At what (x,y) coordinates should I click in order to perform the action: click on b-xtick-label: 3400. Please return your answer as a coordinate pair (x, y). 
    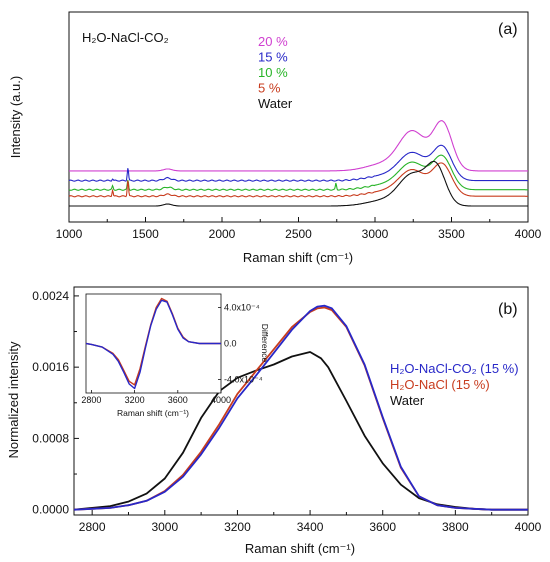
    Looking at the image, I should click on (310, 527).